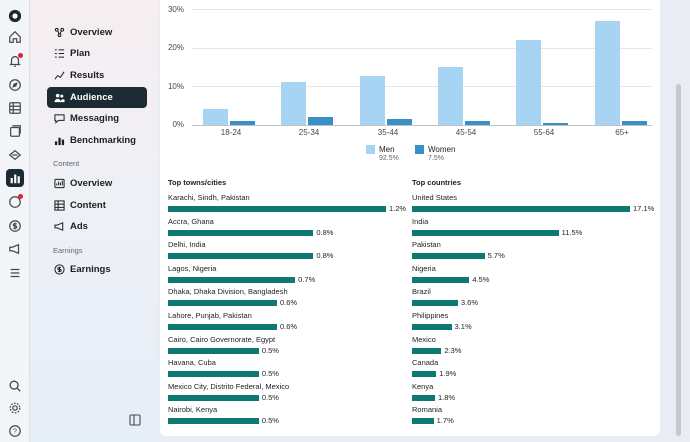  What do you see at coordinates (572, 232) in the screenshot?
I see `countries-row-pct: 11.5%` at bounding box center [572, 232].